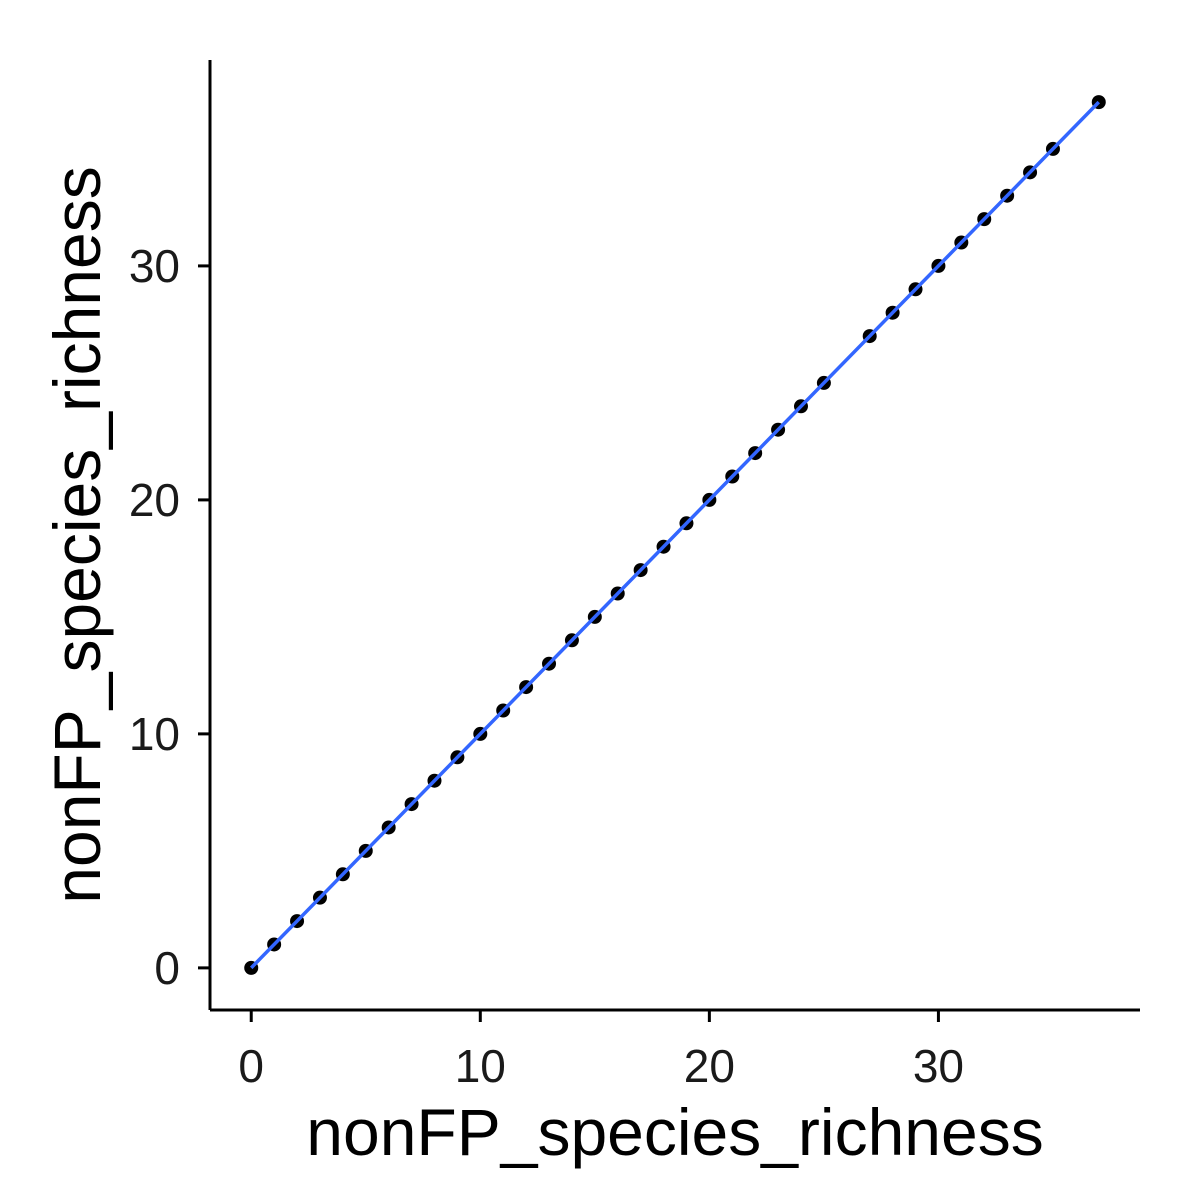 The width and height of the screenshot is (1200, 1200). I want to click on y-tick-label: 30, so click(154, 266).